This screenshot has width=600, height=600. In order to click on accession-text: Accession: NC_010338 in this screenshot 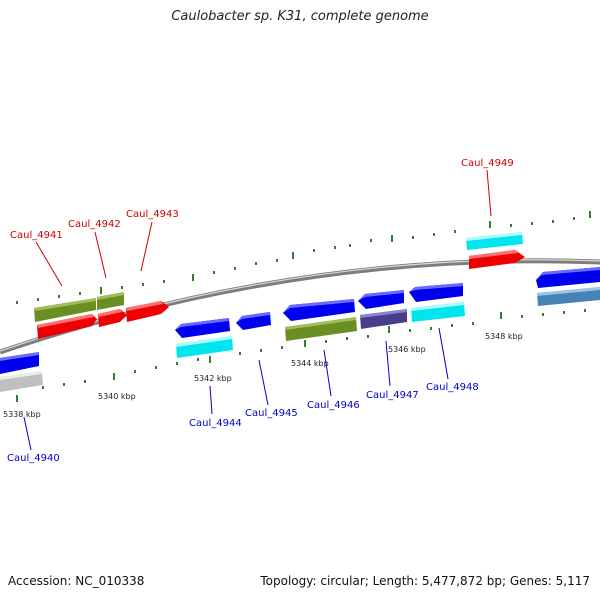, I will do `click(76, 581)`.